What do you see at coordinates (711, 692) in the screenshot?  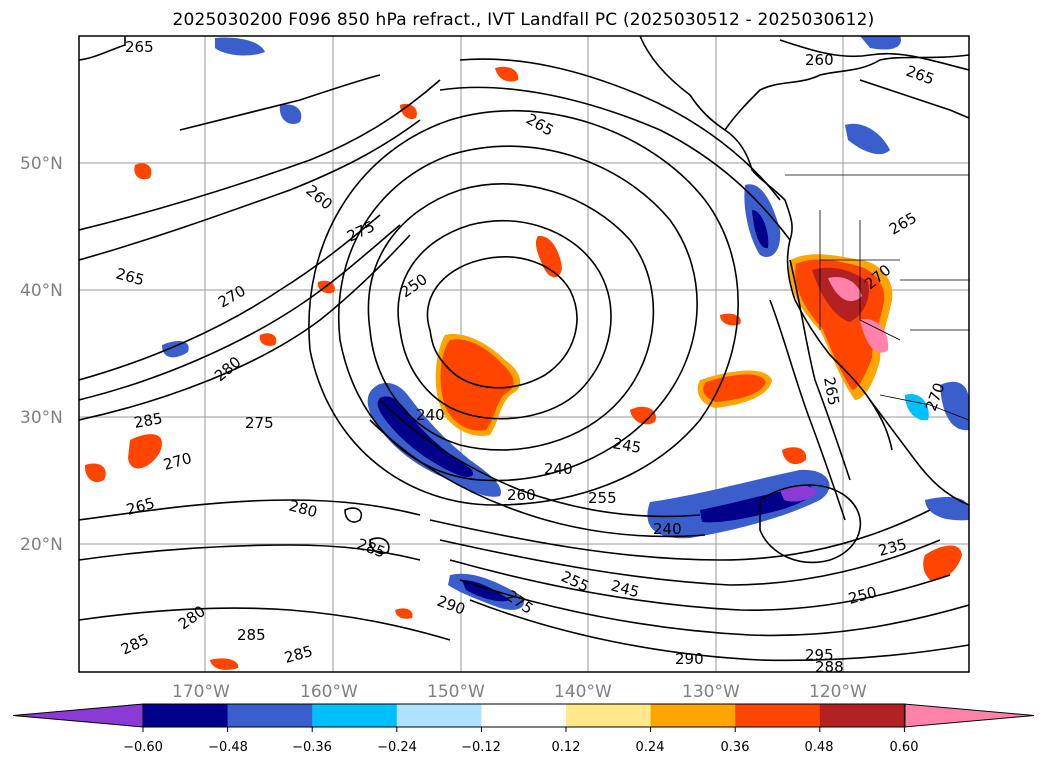 I see `lon-label-130w: 130°W` at bounding box center [711, 692].